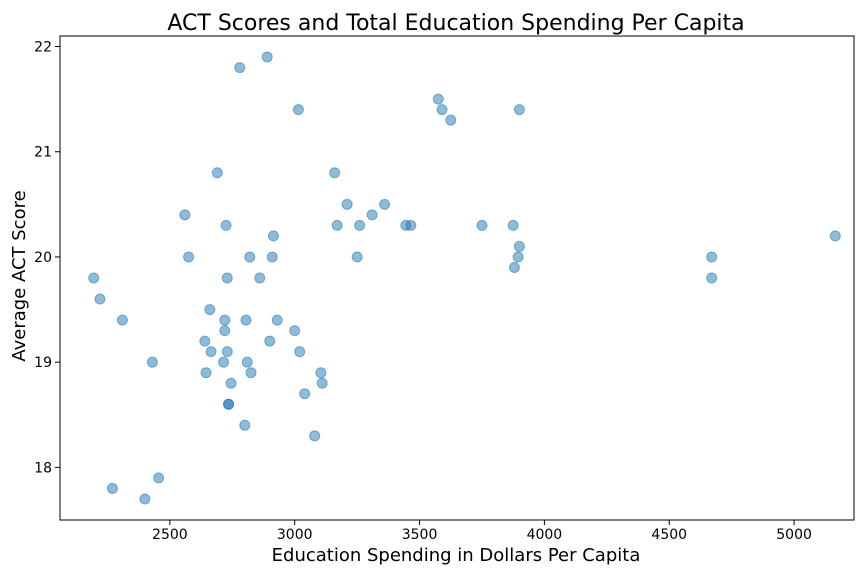 Image resolution: width=864 pixels, height=576 pixels. I want to click on x-tick-label: 2500, so click(170, 535).